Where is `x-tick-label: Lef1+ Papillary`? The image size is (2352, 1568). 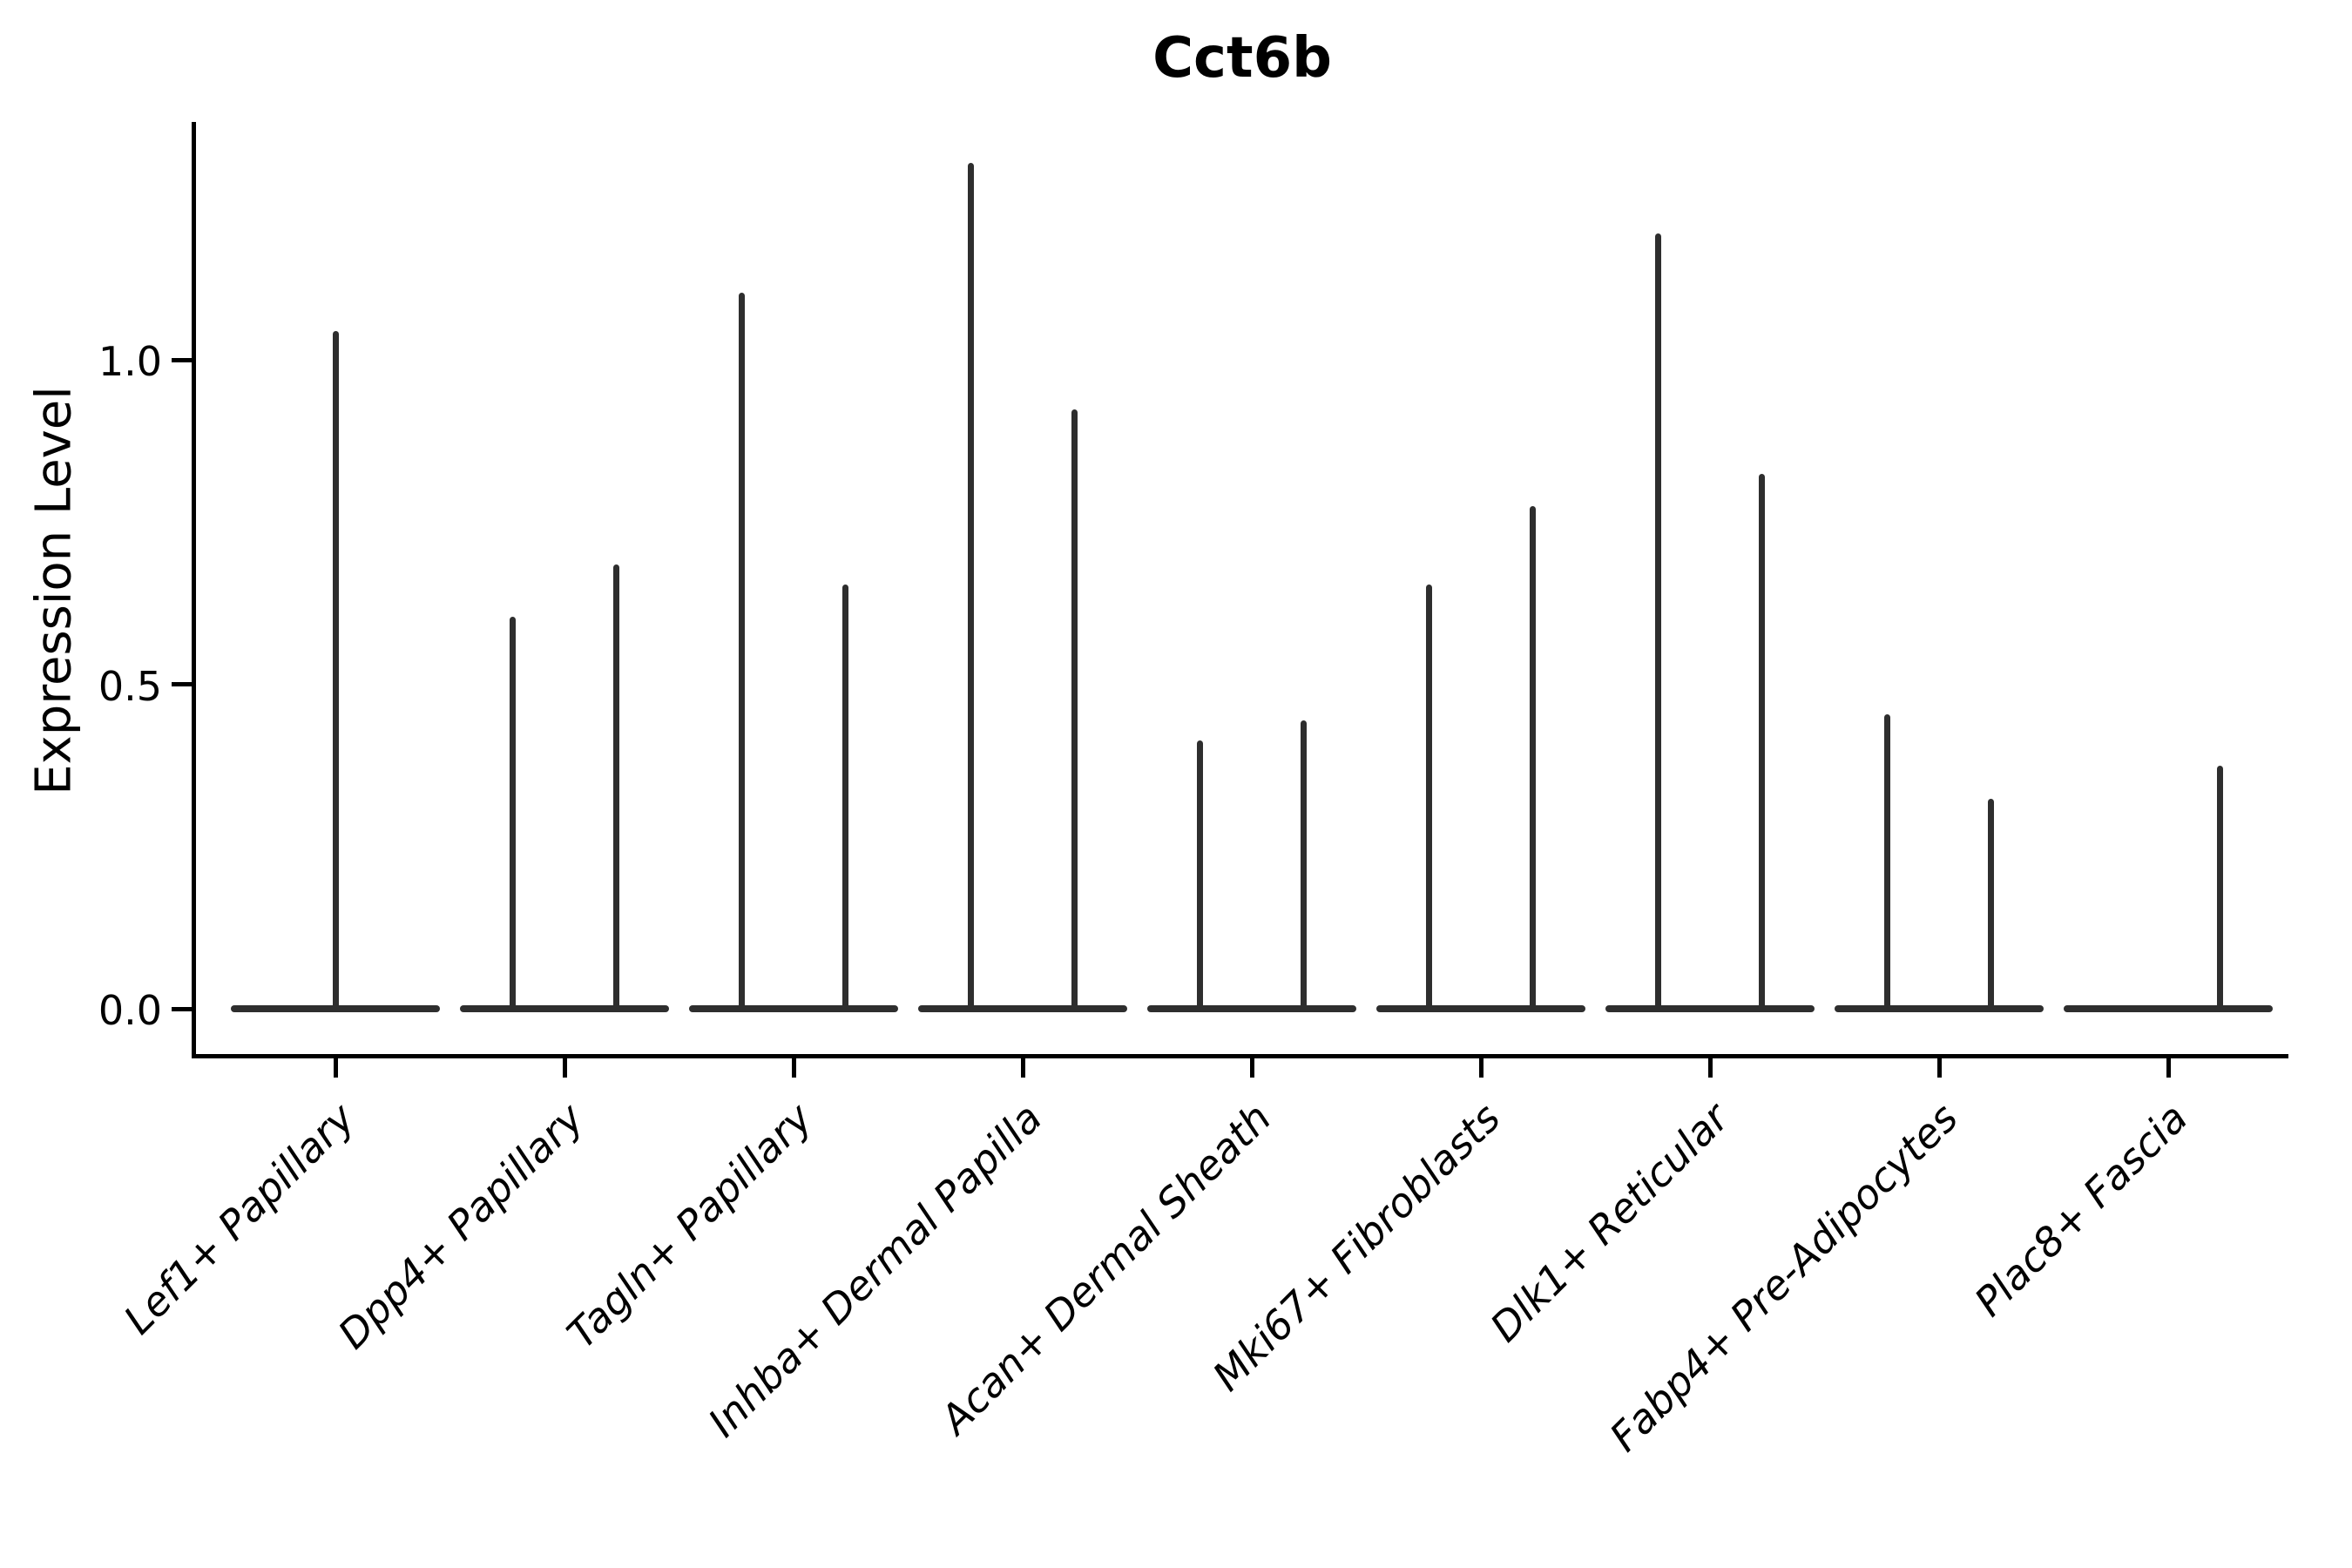
x-tick-label: Lef1+ Papillary is located at coordinates (239, 1218).